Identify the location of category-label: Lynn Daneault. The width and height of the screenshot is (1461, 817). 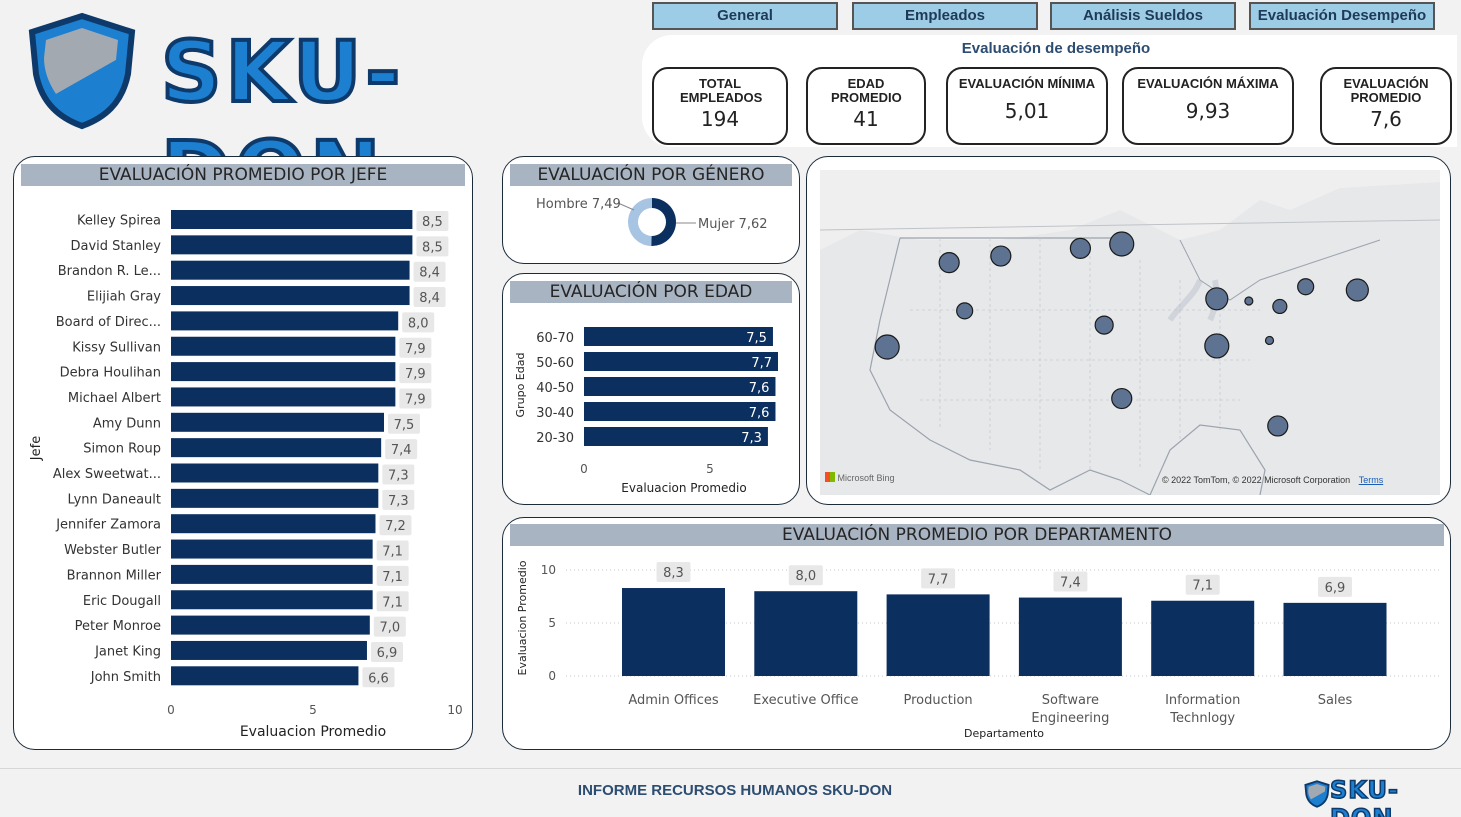
(114, 499).